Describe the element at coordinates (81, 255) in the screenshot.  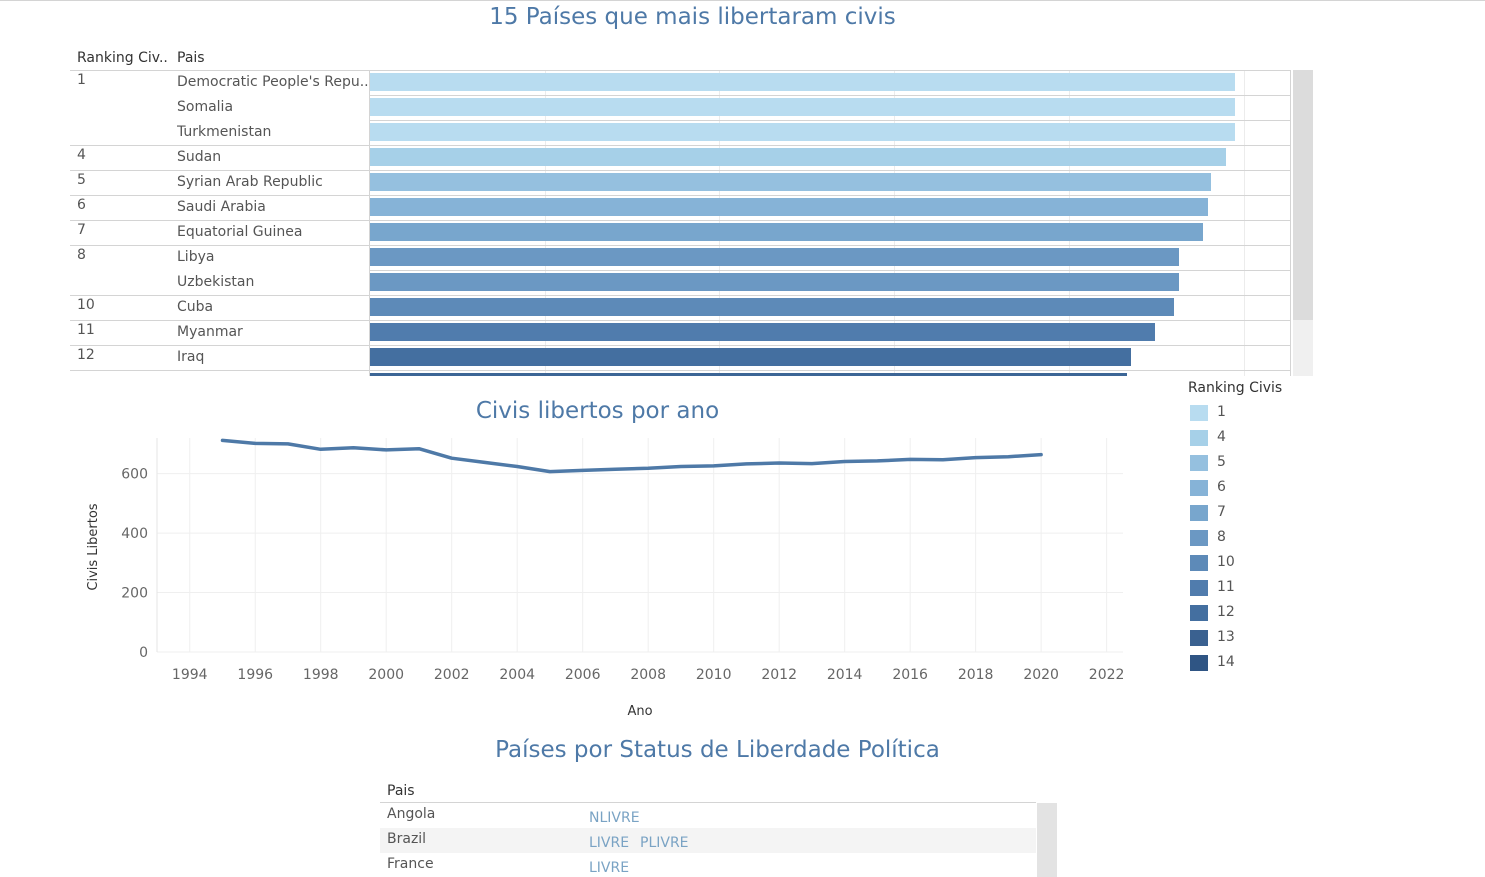
I see `bar-rank-label: 8` at that location.